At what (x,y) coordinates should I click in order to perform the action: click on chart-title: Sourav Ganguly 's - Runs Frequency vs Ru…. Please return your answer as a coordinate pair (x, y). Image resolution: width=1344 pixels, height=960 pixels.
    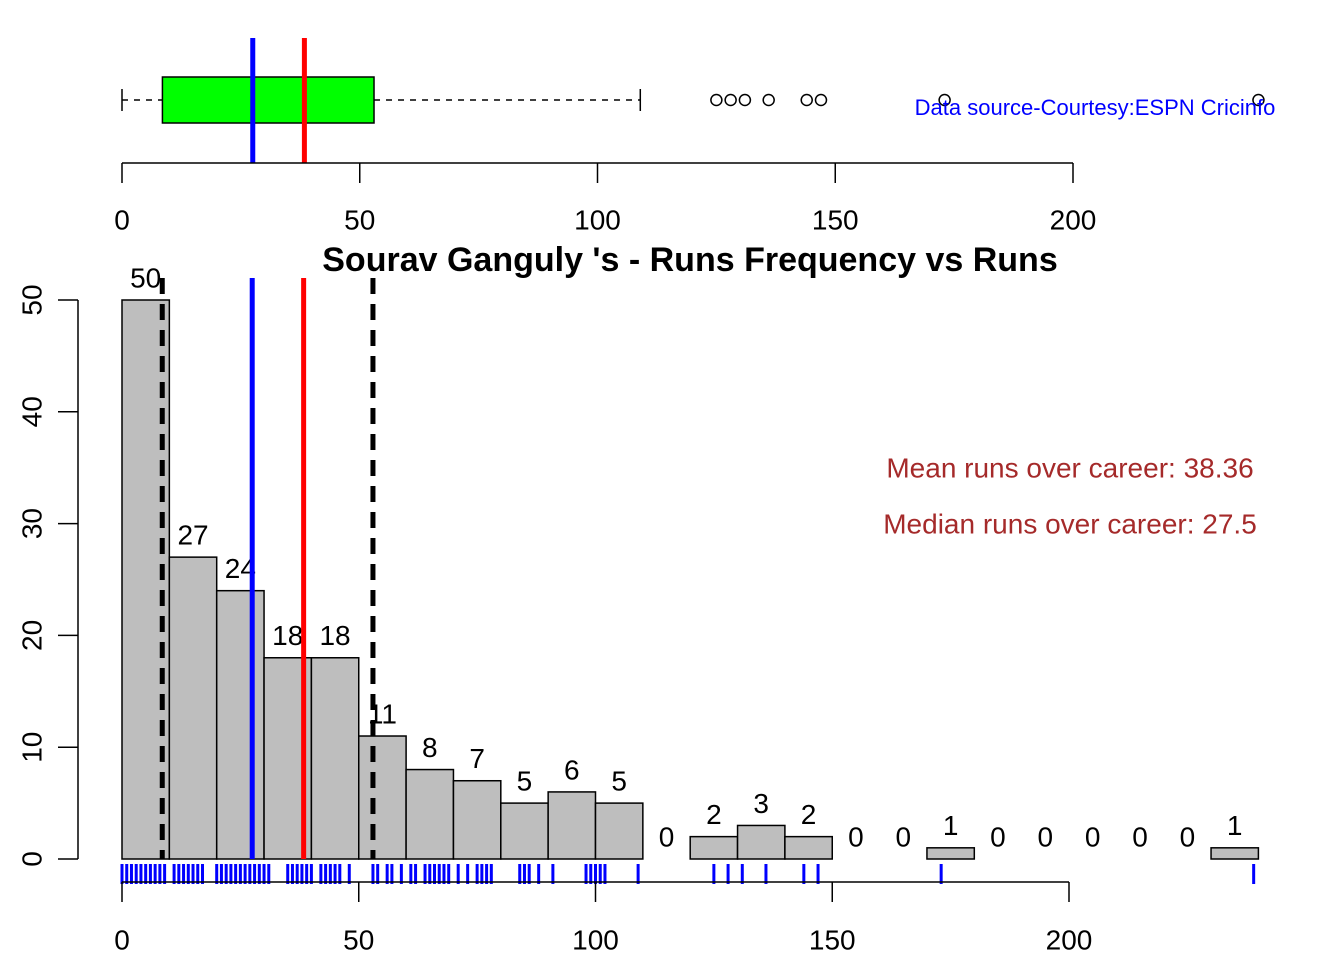
    Looking at the image, I should click on (689, 260).